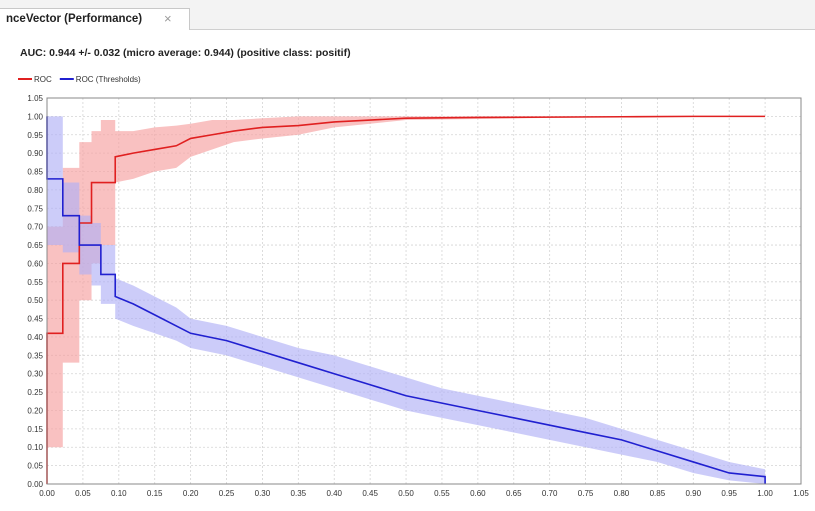 The width and height of the screenshot is (815, 511). What do you see at coordinates (765, 493) in the screenshot?
I see `x-tick-label: 1.00` at bounding box center [765, 493].